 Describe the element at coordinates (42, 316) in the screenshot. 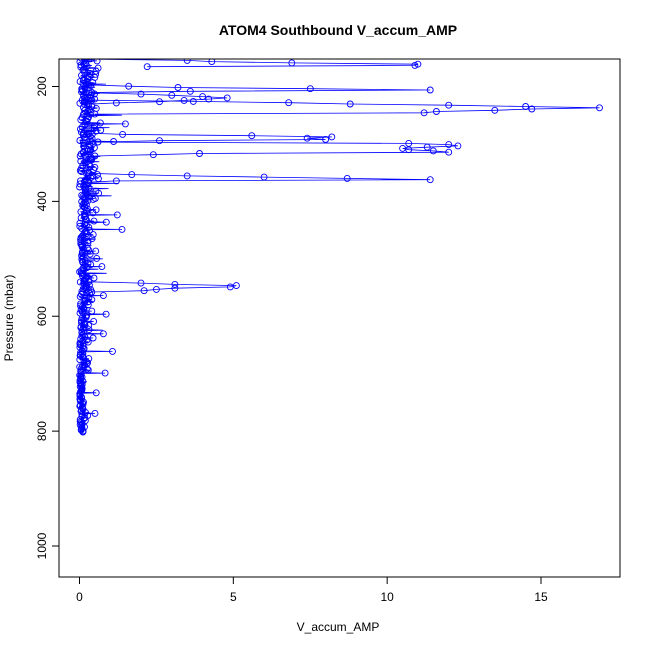

I see `y-tick-label: 600` at that location.